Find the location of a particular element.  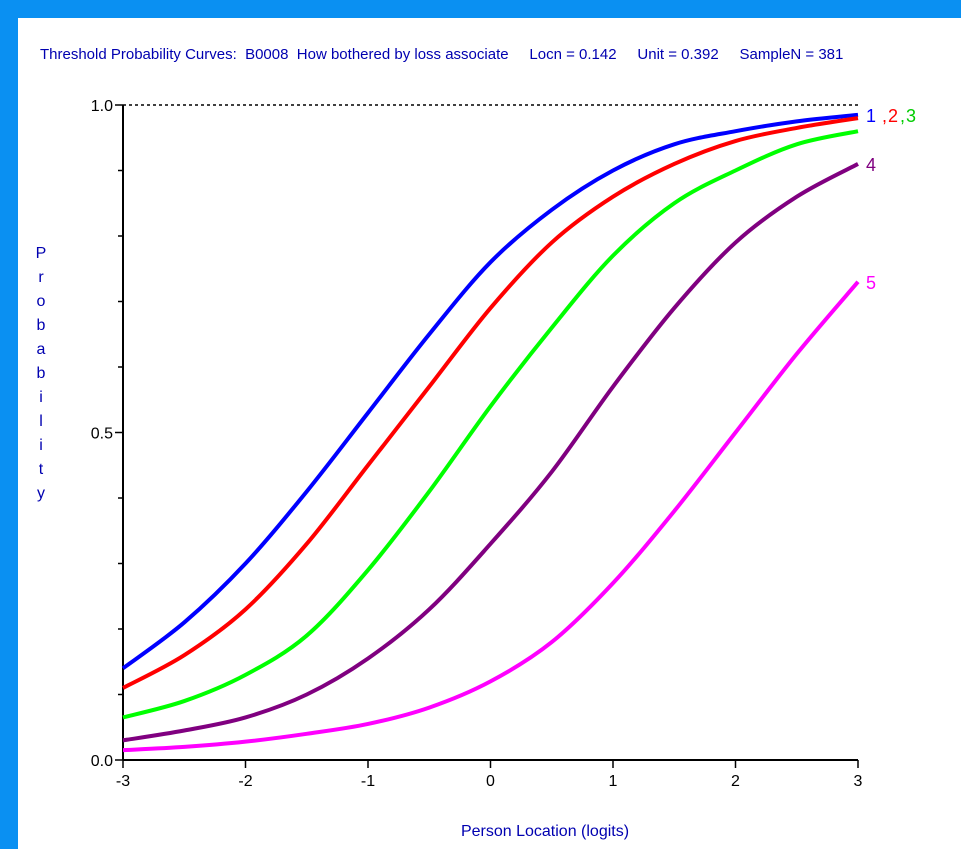

y-axis-label-letter: t is located at coordinates (41, 469).